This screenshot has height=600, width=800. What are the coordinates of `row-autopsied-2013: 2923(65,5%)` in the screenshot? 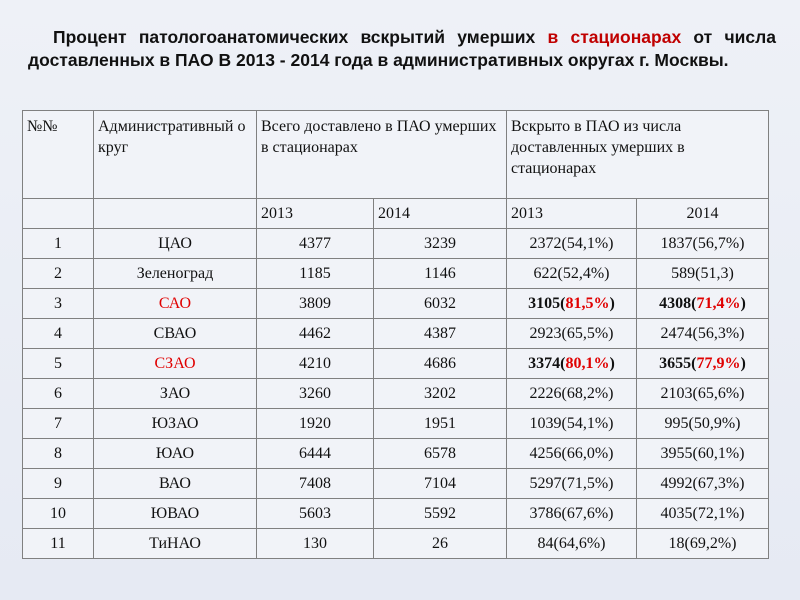 It's located at (571, 333).